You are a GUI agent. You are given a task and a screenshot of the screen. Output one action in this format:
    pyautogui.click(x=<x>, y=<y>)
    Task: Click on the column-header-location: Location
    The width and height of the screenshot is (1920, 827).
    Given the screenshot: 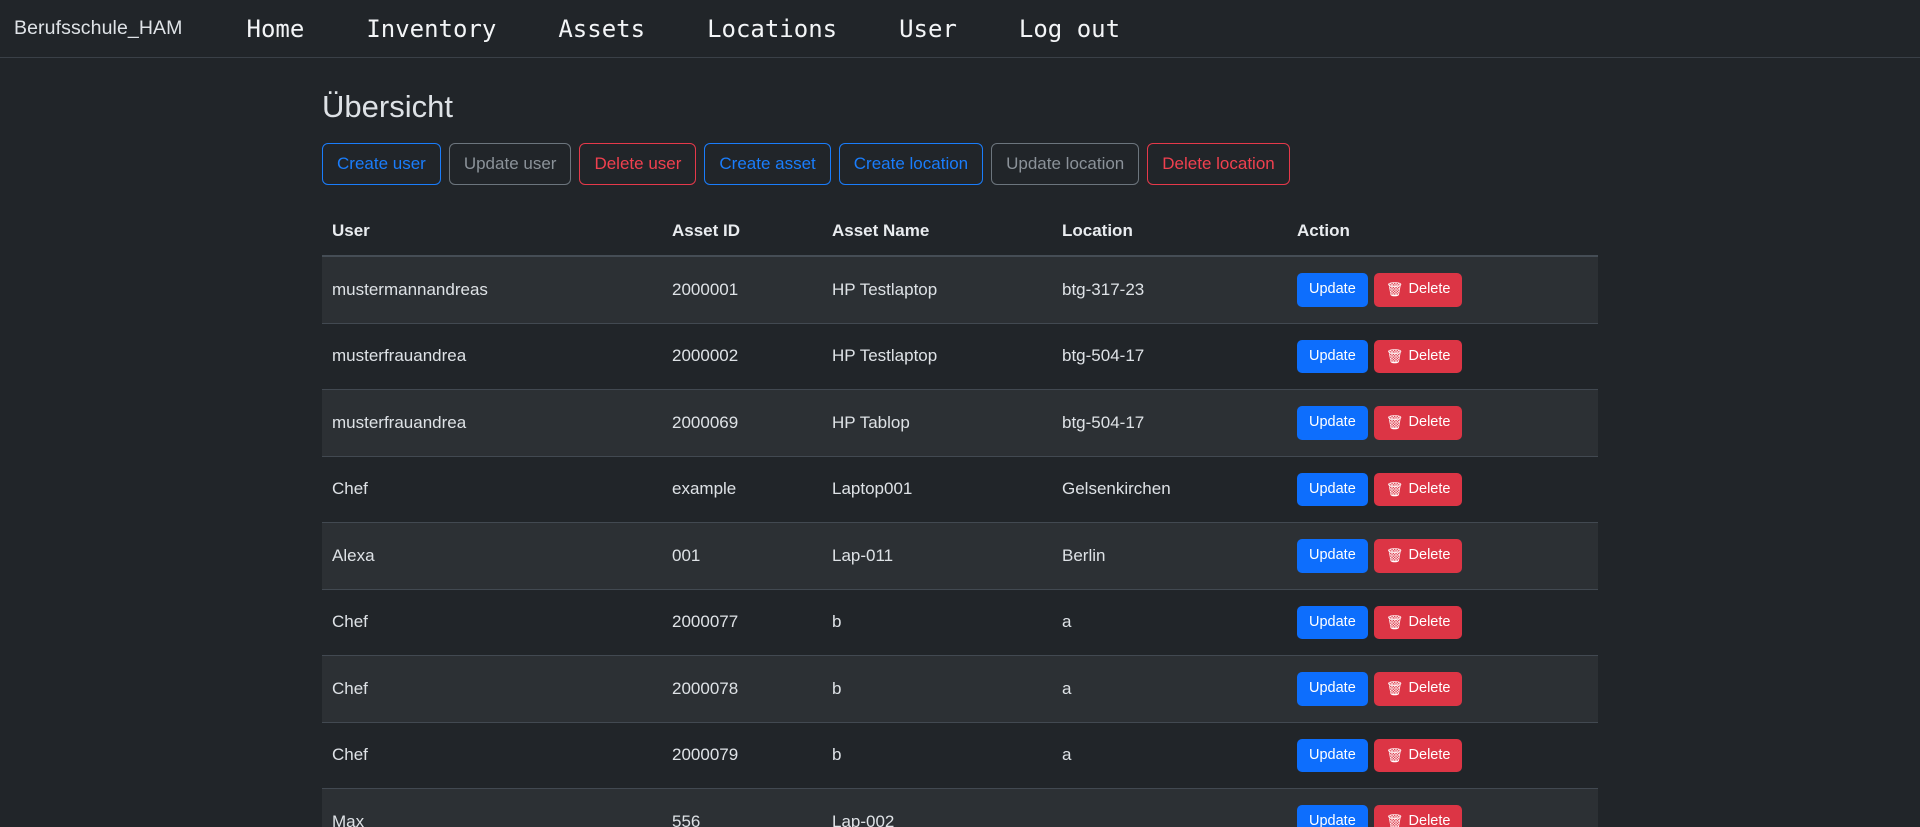 What is the action you would take?
    pyautogui.click(x=1169, y=234)
    